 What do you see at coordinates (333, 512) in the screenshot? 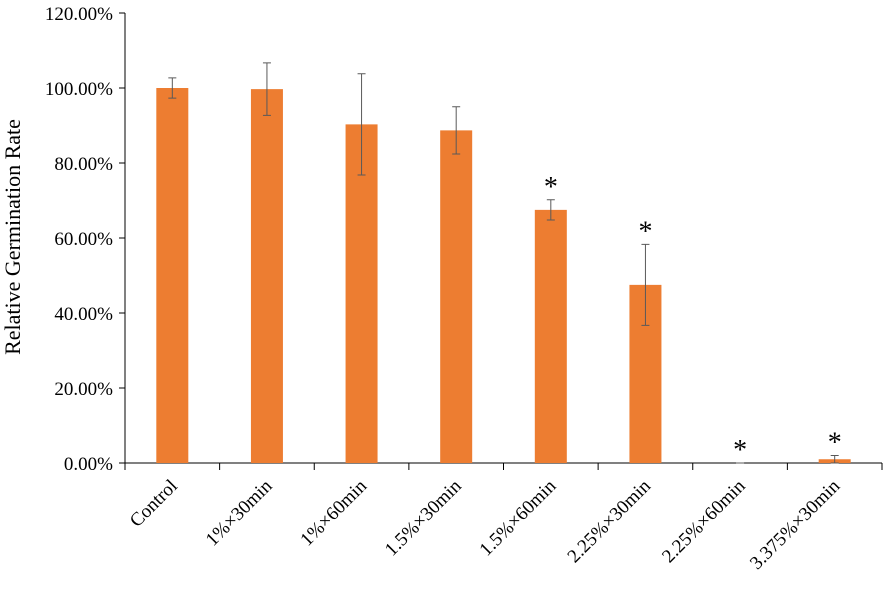
I see `x-tick-label: 1%×60min` at bounding box center [333, 512].